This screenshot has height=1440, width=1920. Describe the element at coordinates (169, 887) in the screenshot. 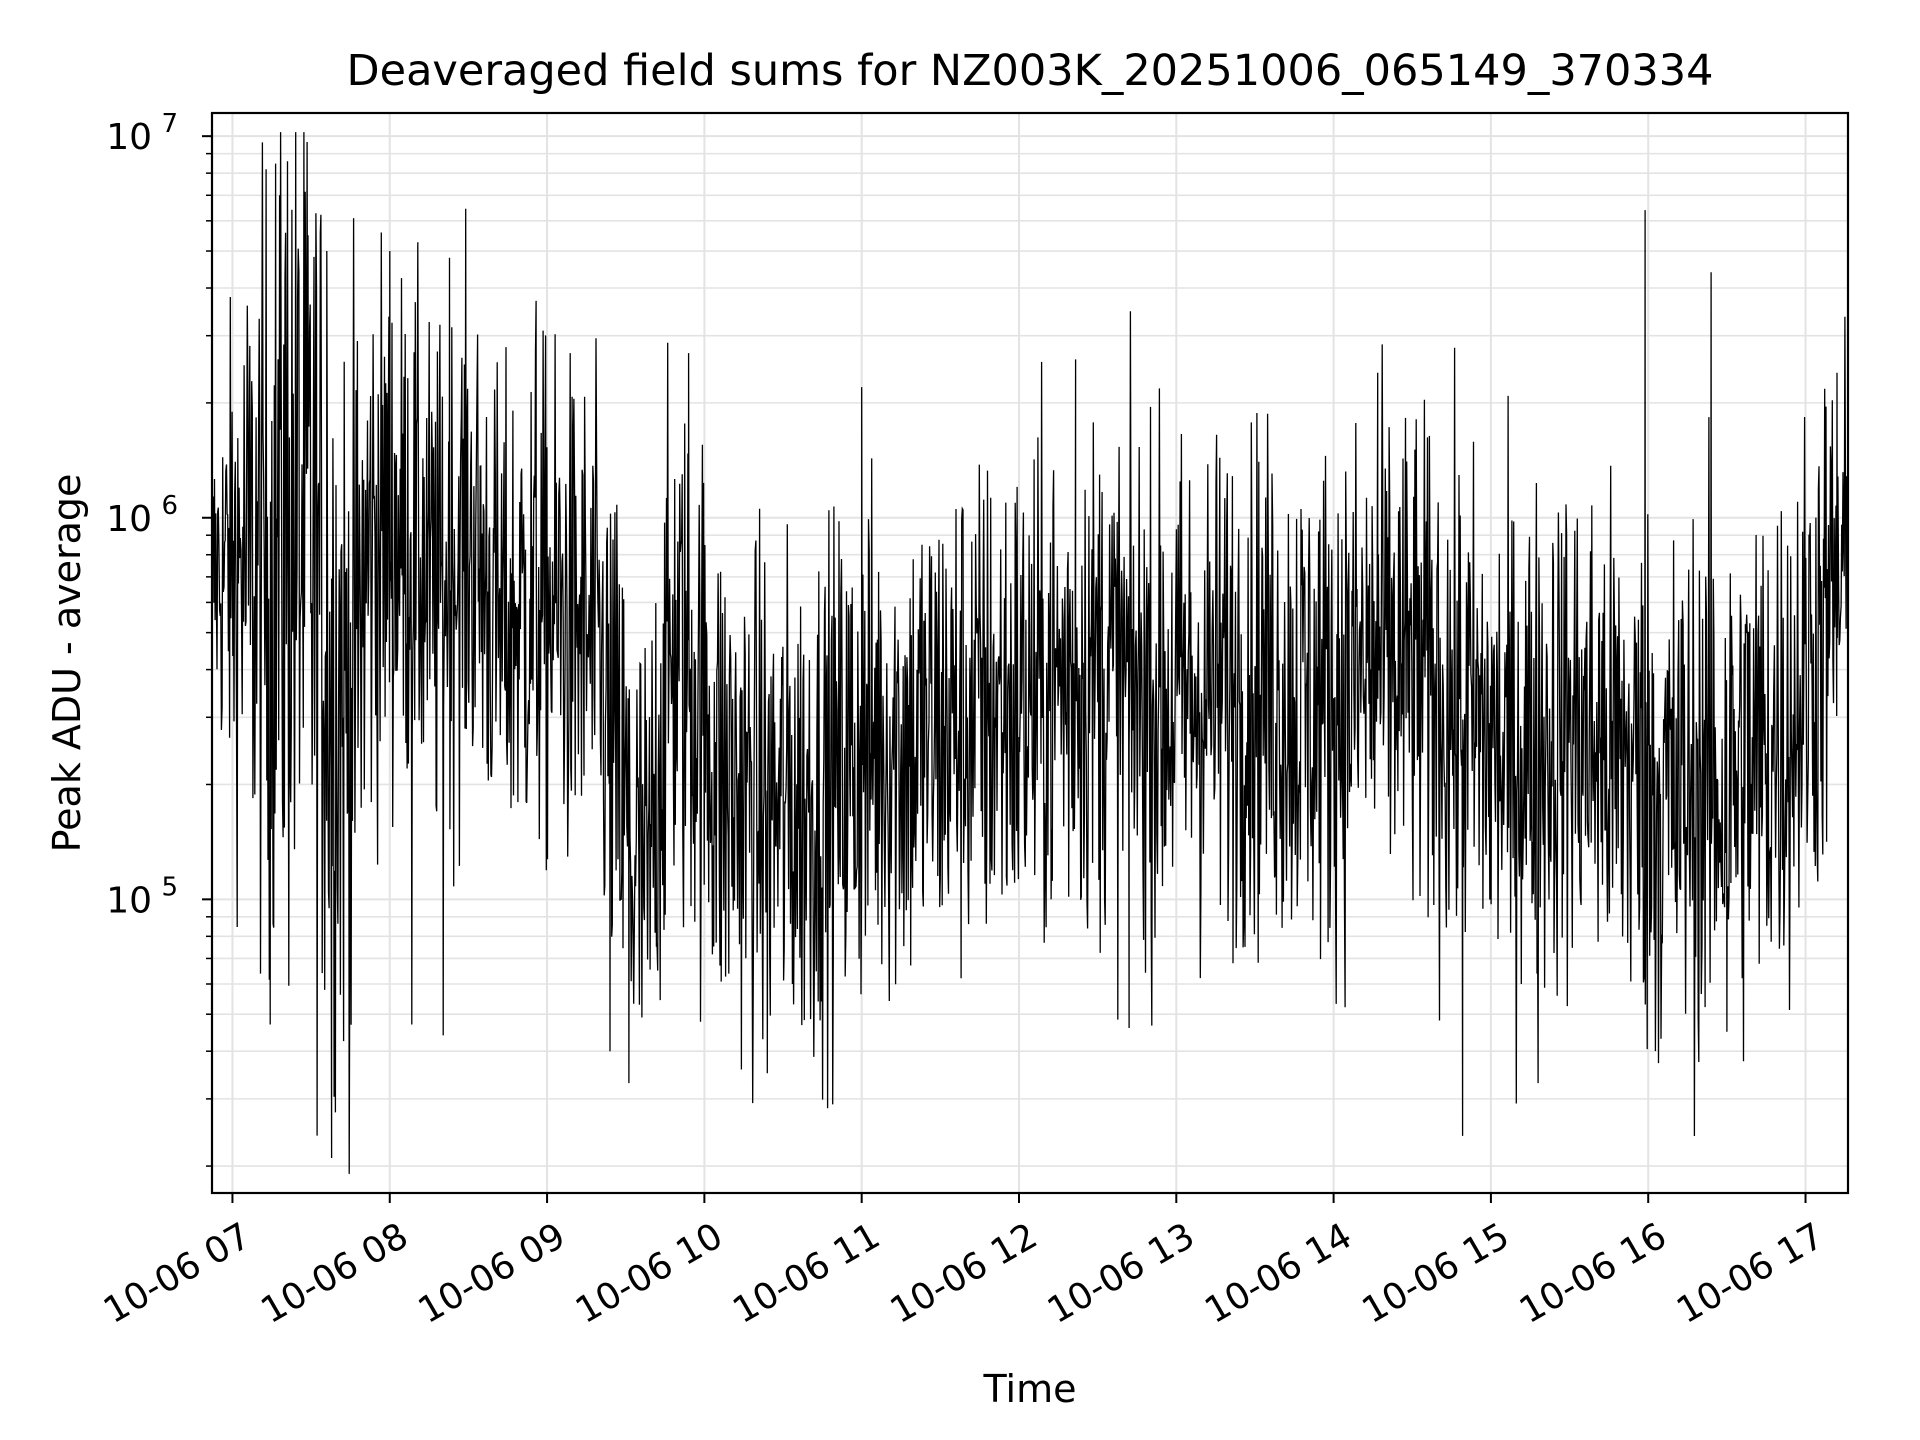

I see `y-tick-exponent: 5` at that location.